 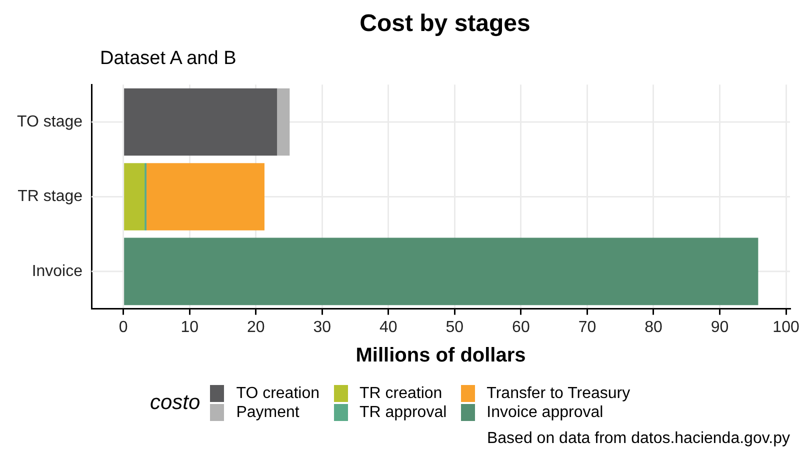 What do you see at coordinates (401, 393) in the screenshot?
I see `legend-label: TR creation` at bounding box center [401, 393].